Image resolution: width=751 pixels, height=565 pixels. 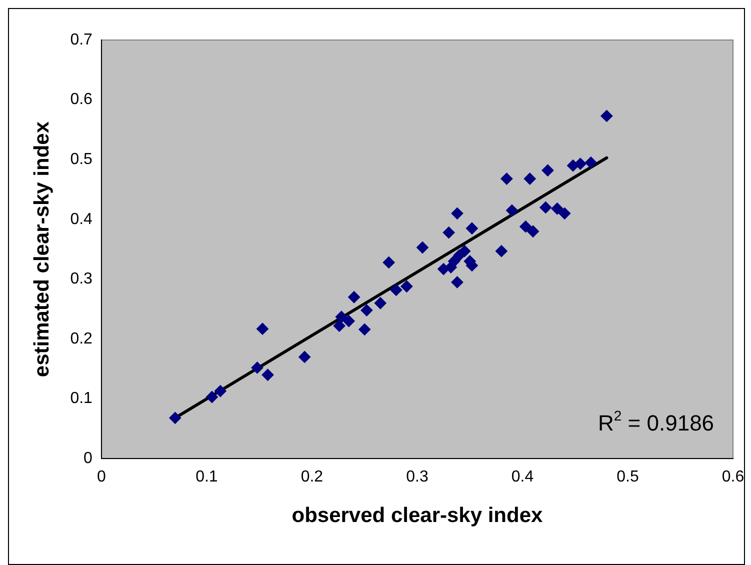 What do you see at coordinates (417, 477) in the screenshot?
I see `x-tick-label: 0.3` at bounding box center [417, 477].